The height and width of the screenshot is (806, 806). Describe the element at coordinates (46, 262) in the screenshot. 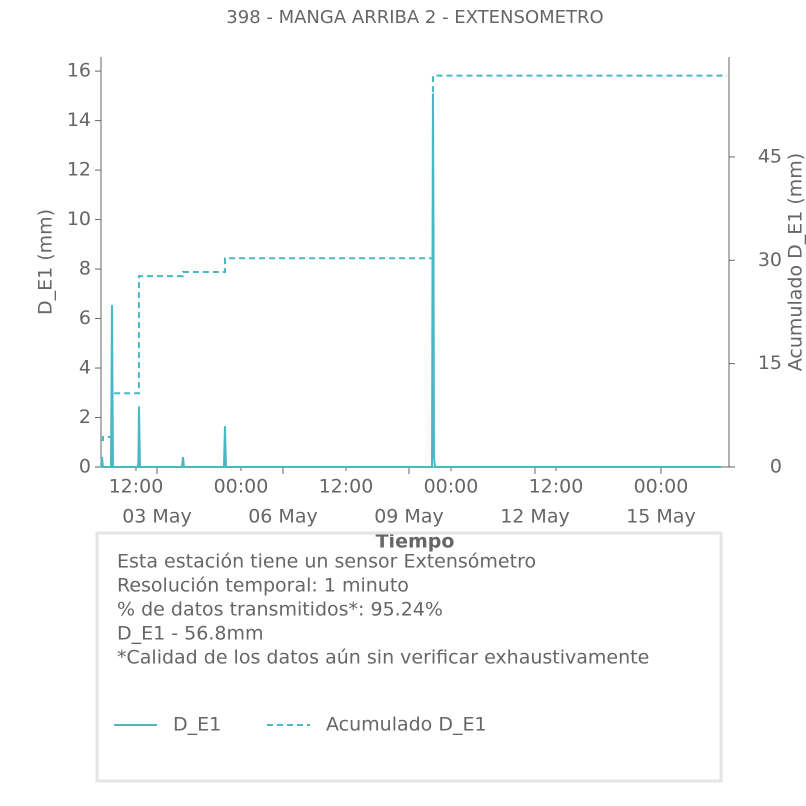

I see `y-axis-label: D_E1 (mm)` at that location.